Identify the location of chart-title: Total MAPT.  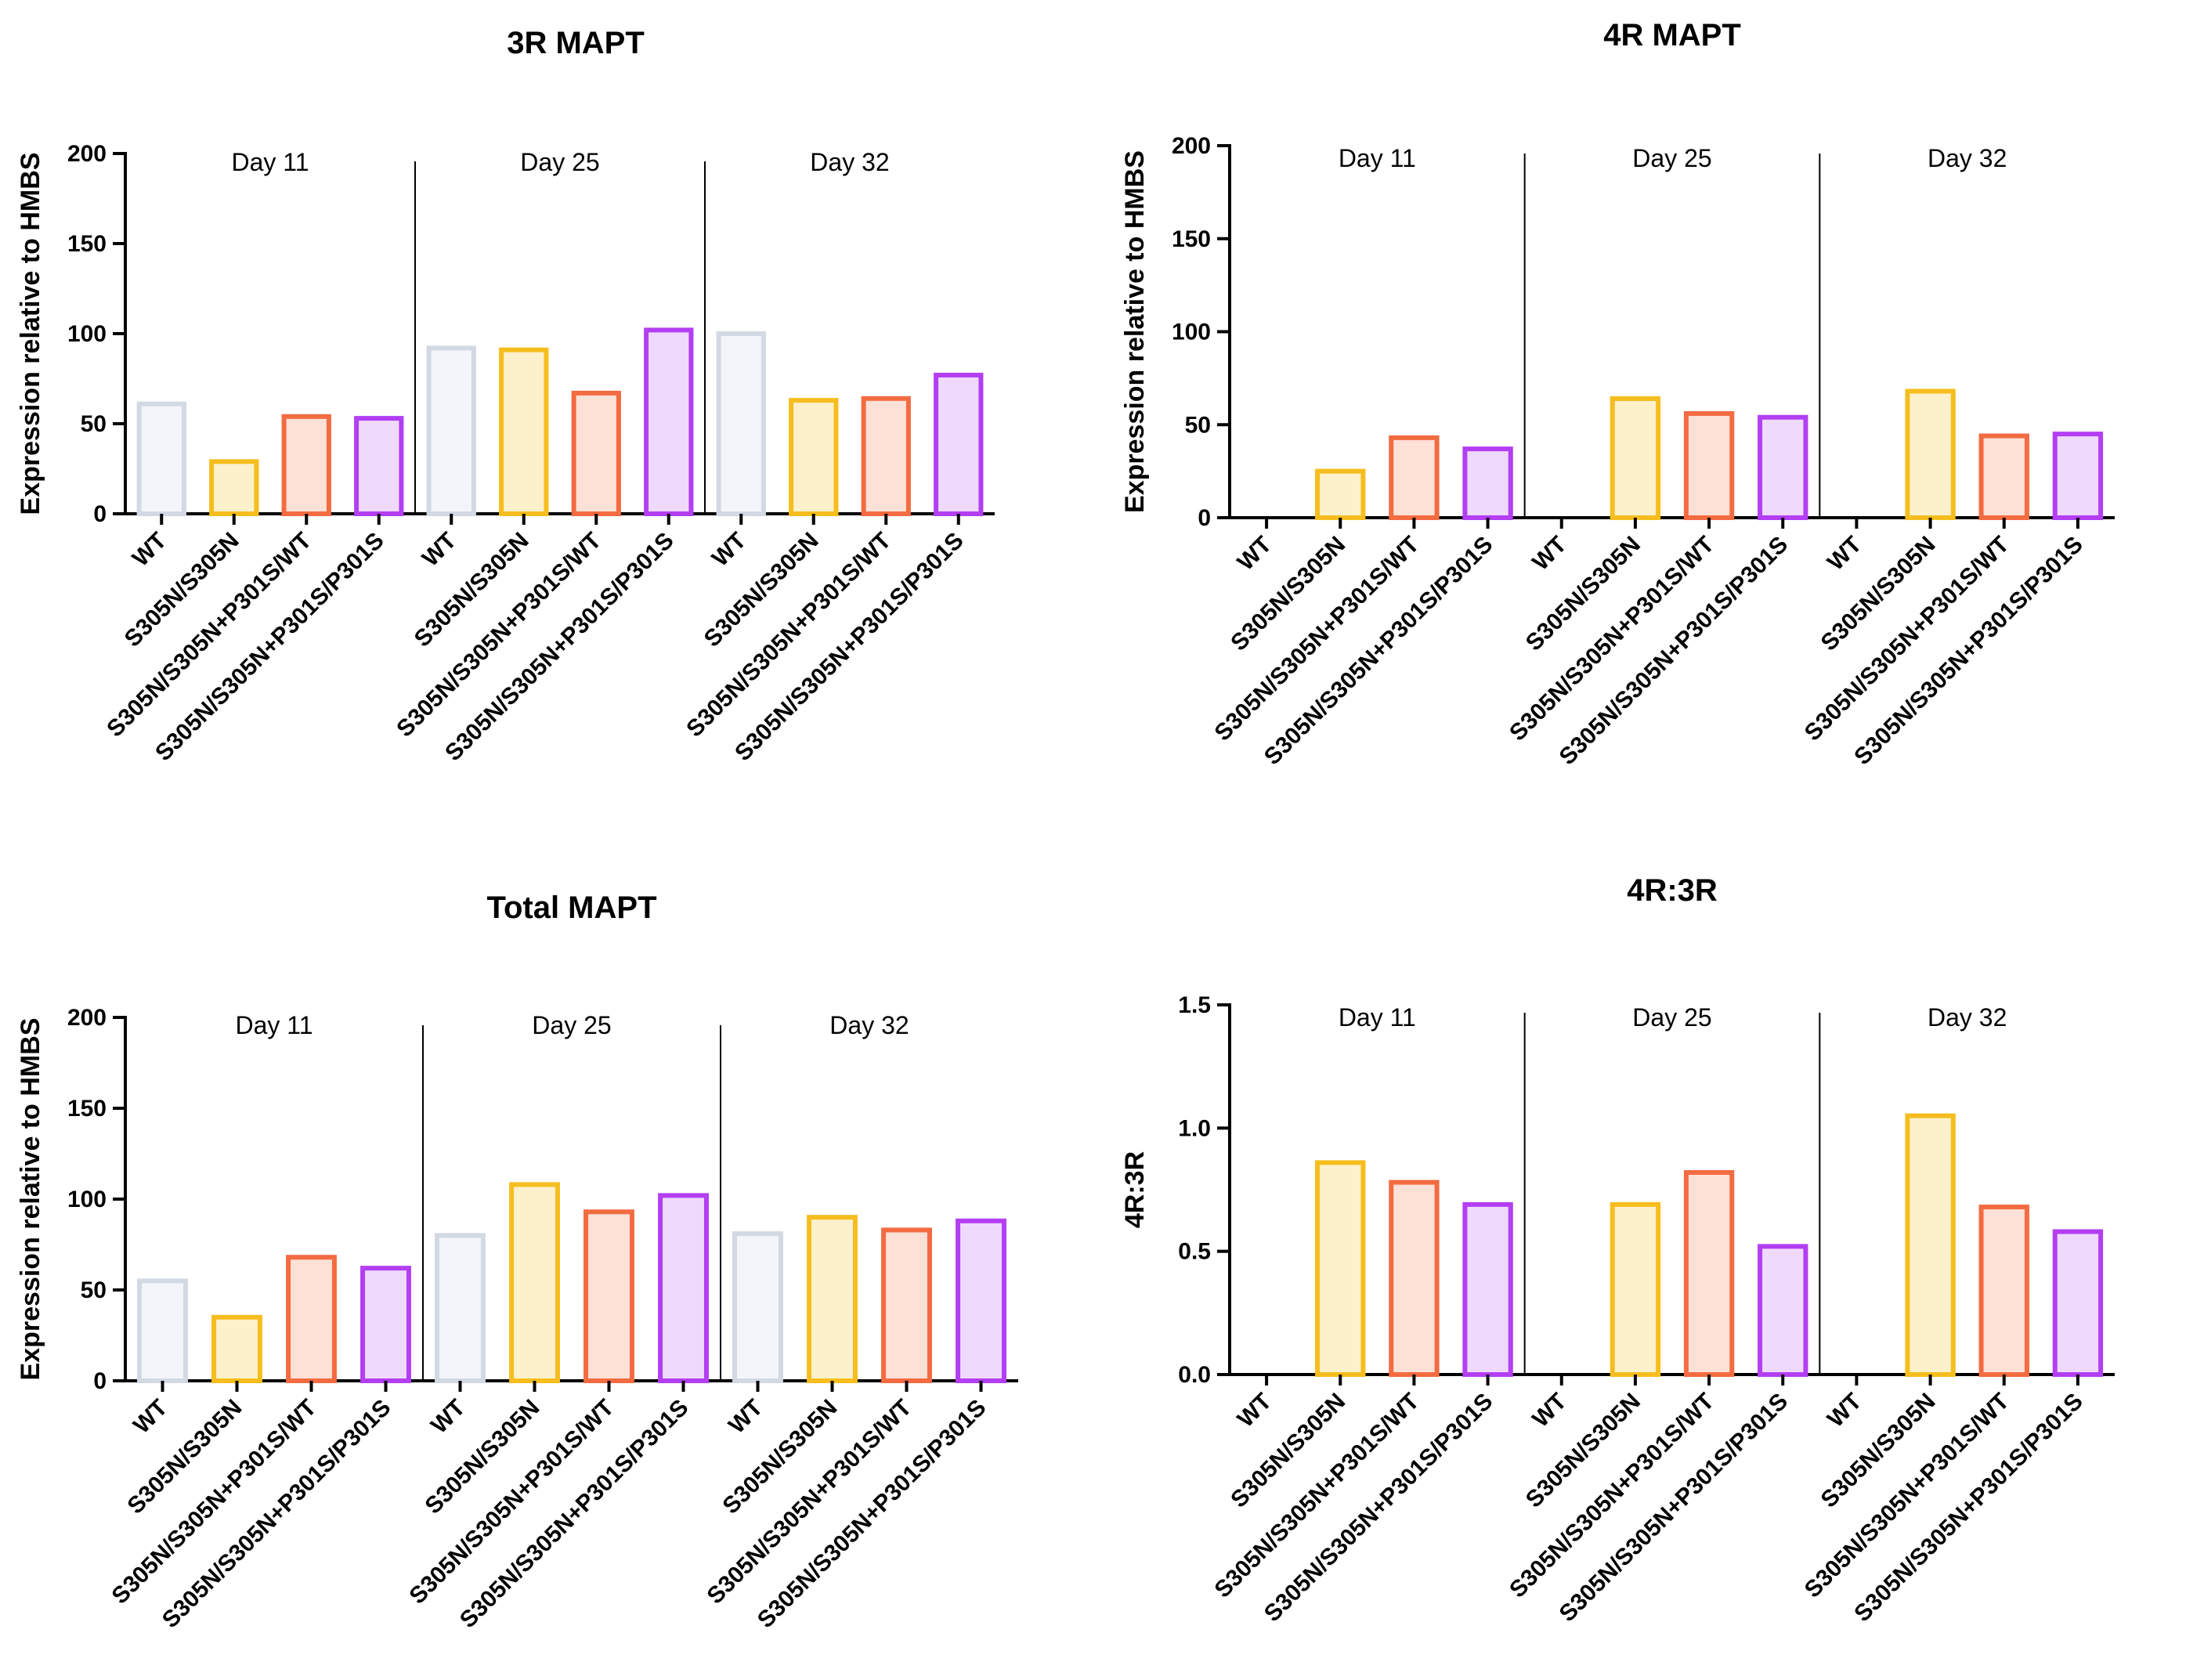
(571, 908).